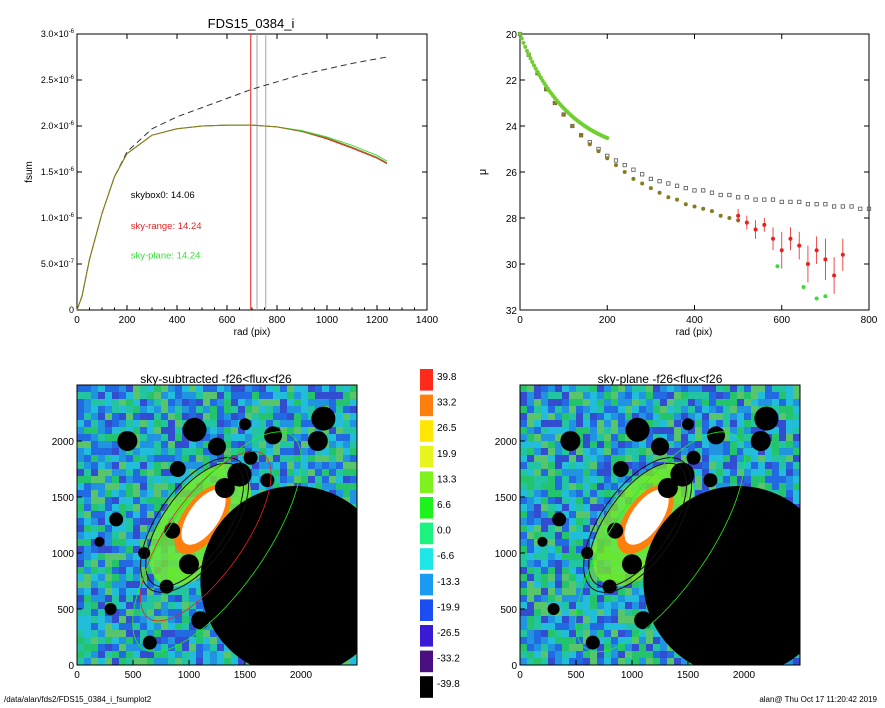 This screenshot has width=885, height=708. Describe the element at coordinates (512, 265) in the screenshot. I see `y-tick-label: 30` at that location.